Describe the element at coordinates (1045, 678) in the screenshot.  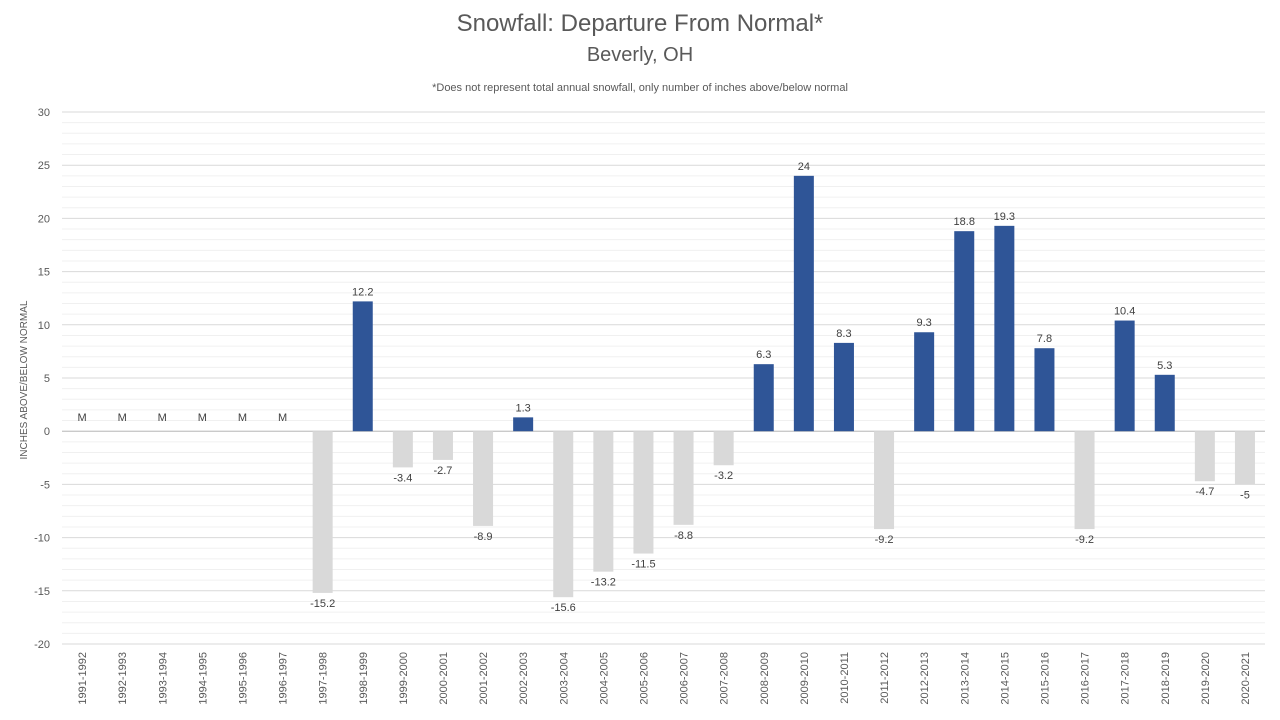
I see `x-tick-label: 2015-2016` at that location.